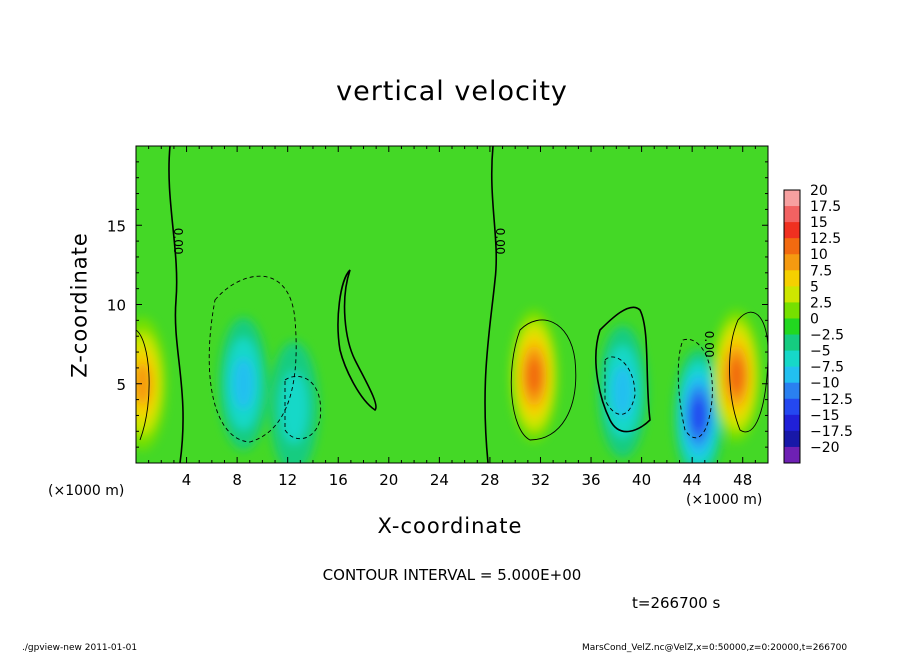 The width and height of the screenshot is (904, 654). Describe the element at coordinates (450, 526) in the screenshot. I see `x-axis-label: X-coordinate` at that location.